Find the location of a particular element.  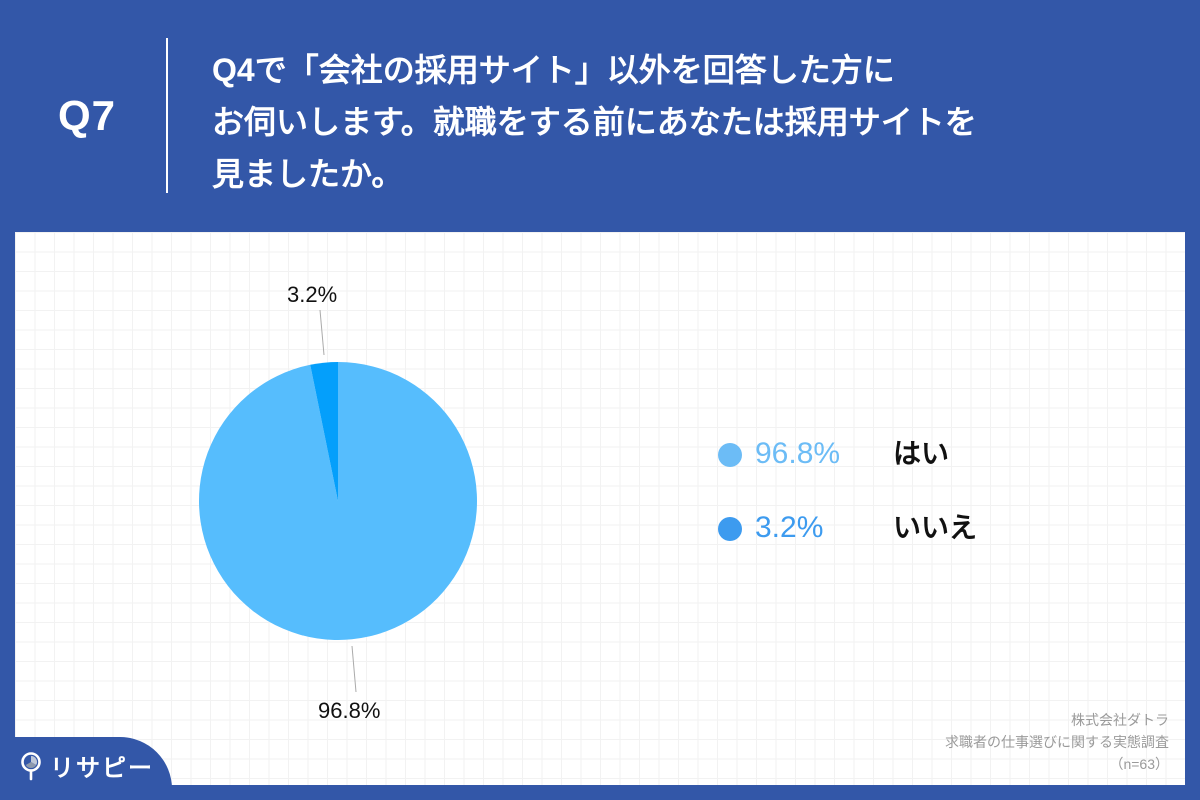

question-line-1: Q4で「会社の採用サイト」以外を回答した方に is located at coordinates (553, 70).